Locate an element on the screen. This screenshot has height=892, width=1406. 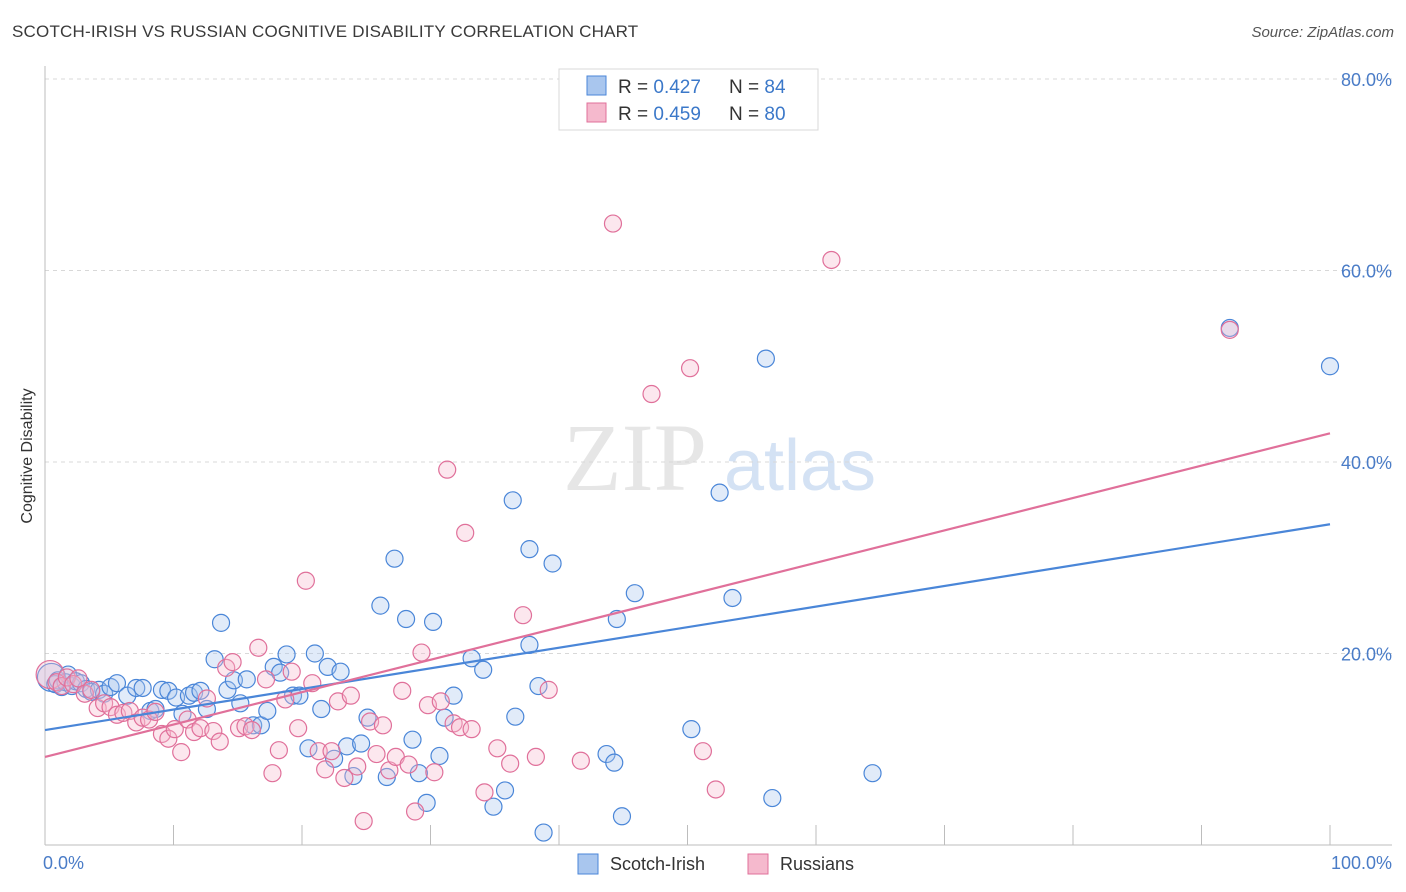
legend-r-label-1: R = is located at coordinates (635, 87).